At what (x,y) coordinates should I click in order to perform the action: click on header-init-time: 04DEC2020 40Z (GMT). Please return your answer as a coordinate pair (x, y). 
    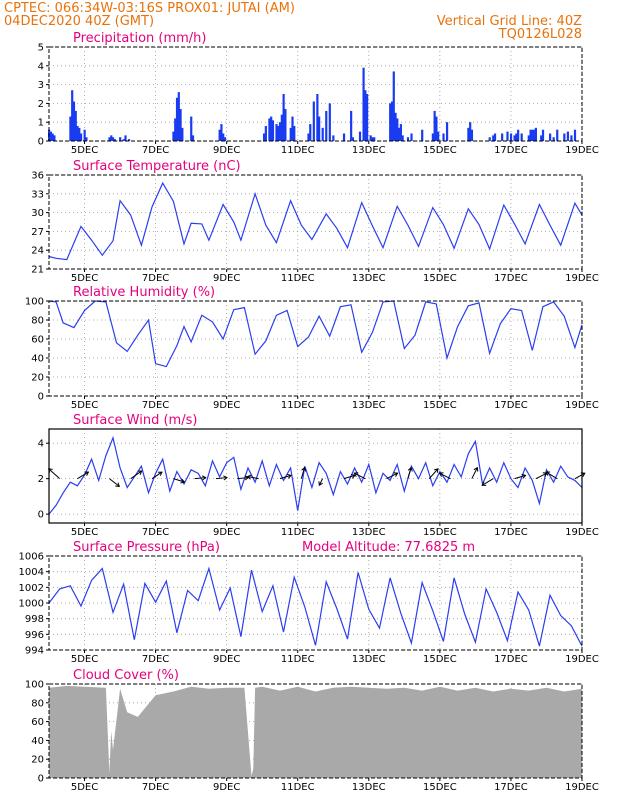
    Looking at the image, I should click on (79, 21).